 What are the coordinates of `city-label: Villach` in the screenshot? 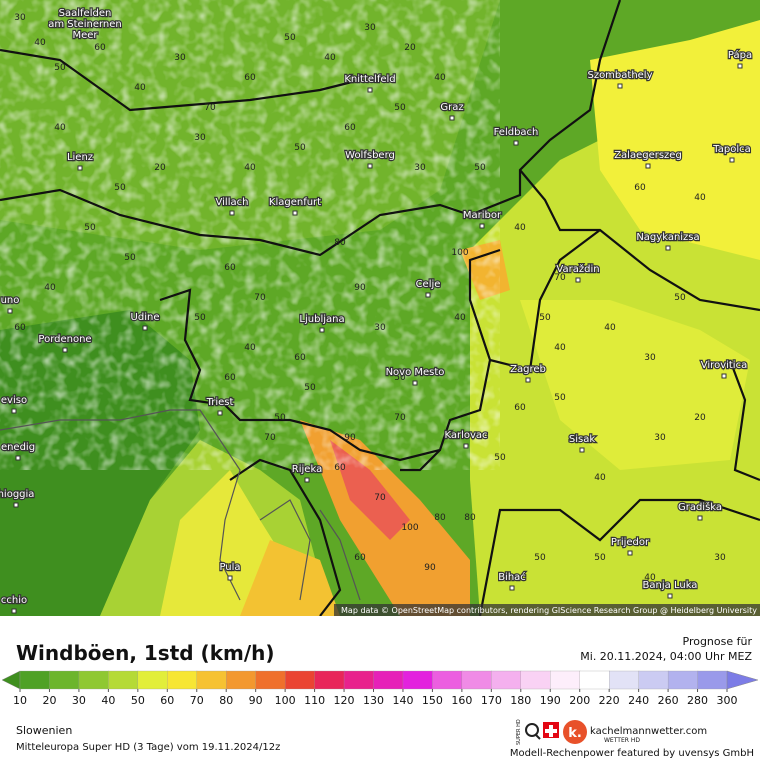 It's located at (232, 202).